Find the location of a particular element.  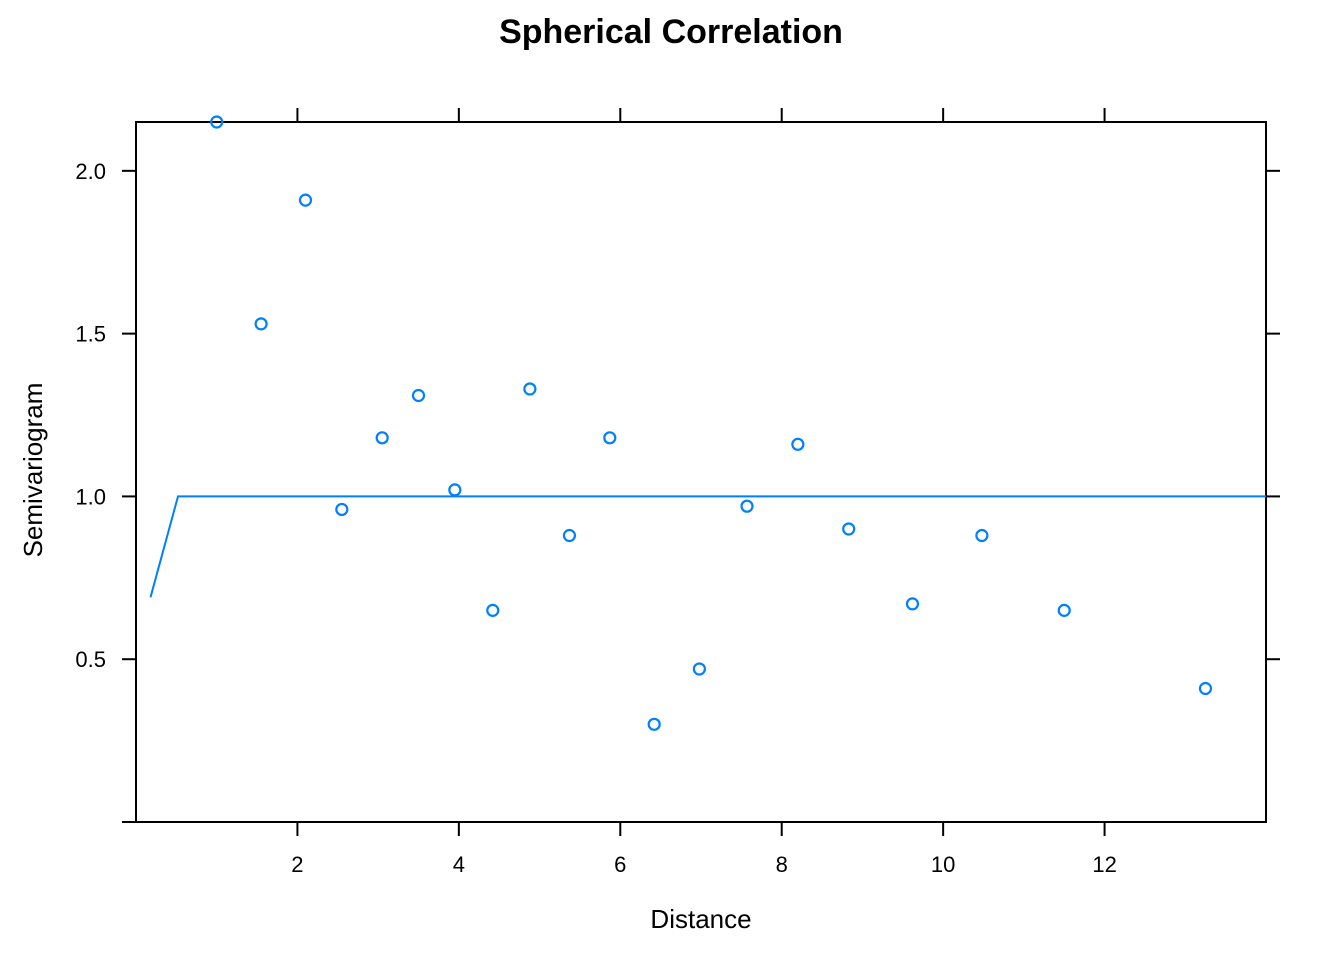

x-tick-label: 4 is located at coordinates (459, 864).